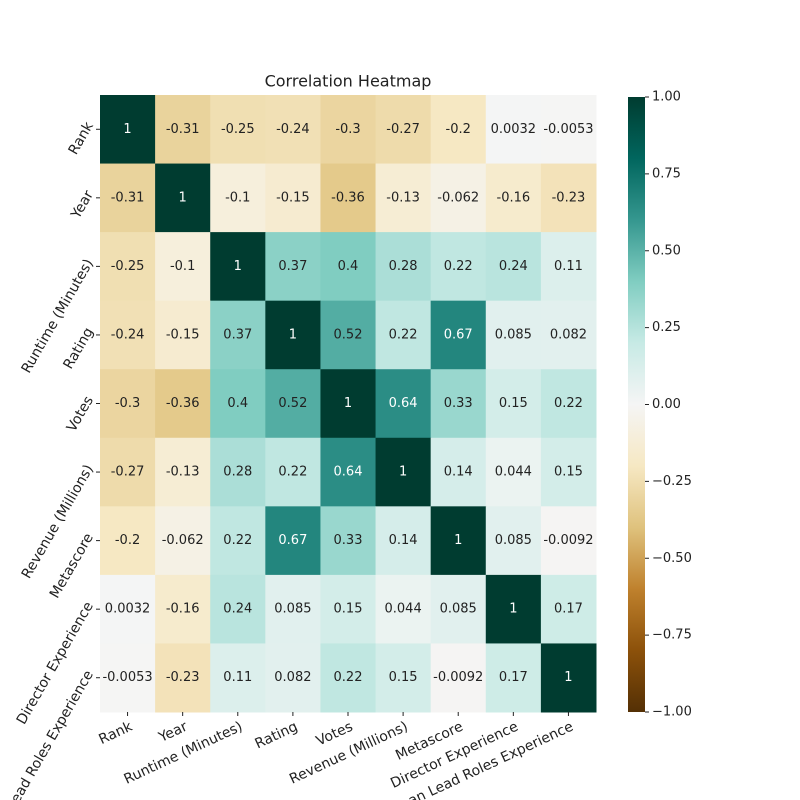  Describe the element at coordinates (58, 521) in the screenshot. I see `y-tick-label: Revenue (Millions)` at that location.